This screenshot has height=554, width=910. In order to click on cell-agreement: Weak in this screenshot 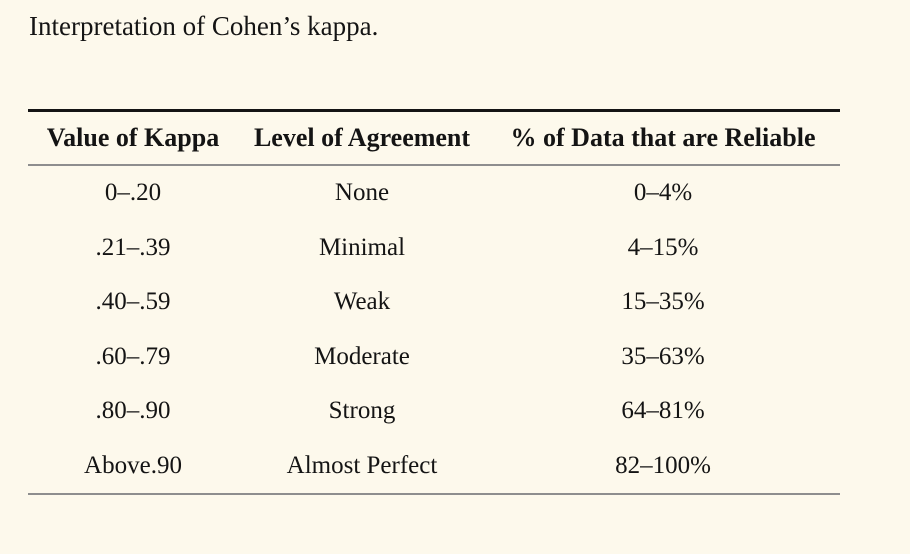, I will do `click(362, 302)`.